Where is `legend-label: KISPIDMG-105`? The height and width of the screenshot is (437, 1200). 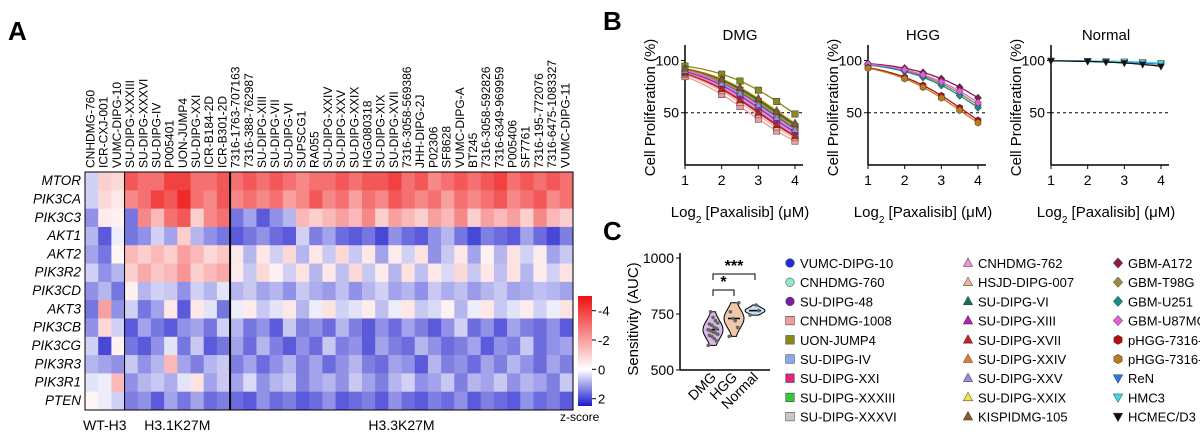 legend-label: KISPIDMG-105 is located at coordinates (1023, 417).